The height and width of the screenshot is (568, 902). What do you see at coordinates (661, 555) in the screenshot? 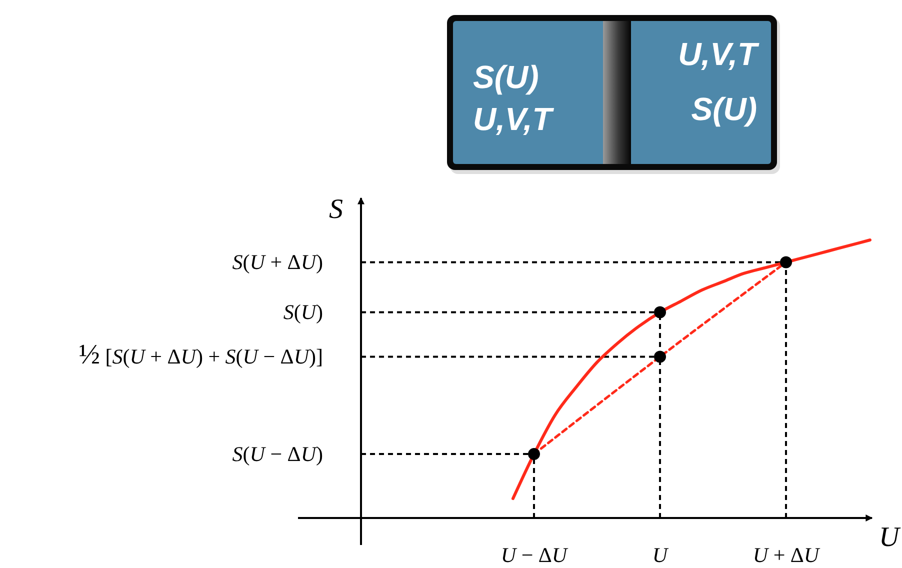
I see `x-tick-label: U` at bounding box center [661, 555].